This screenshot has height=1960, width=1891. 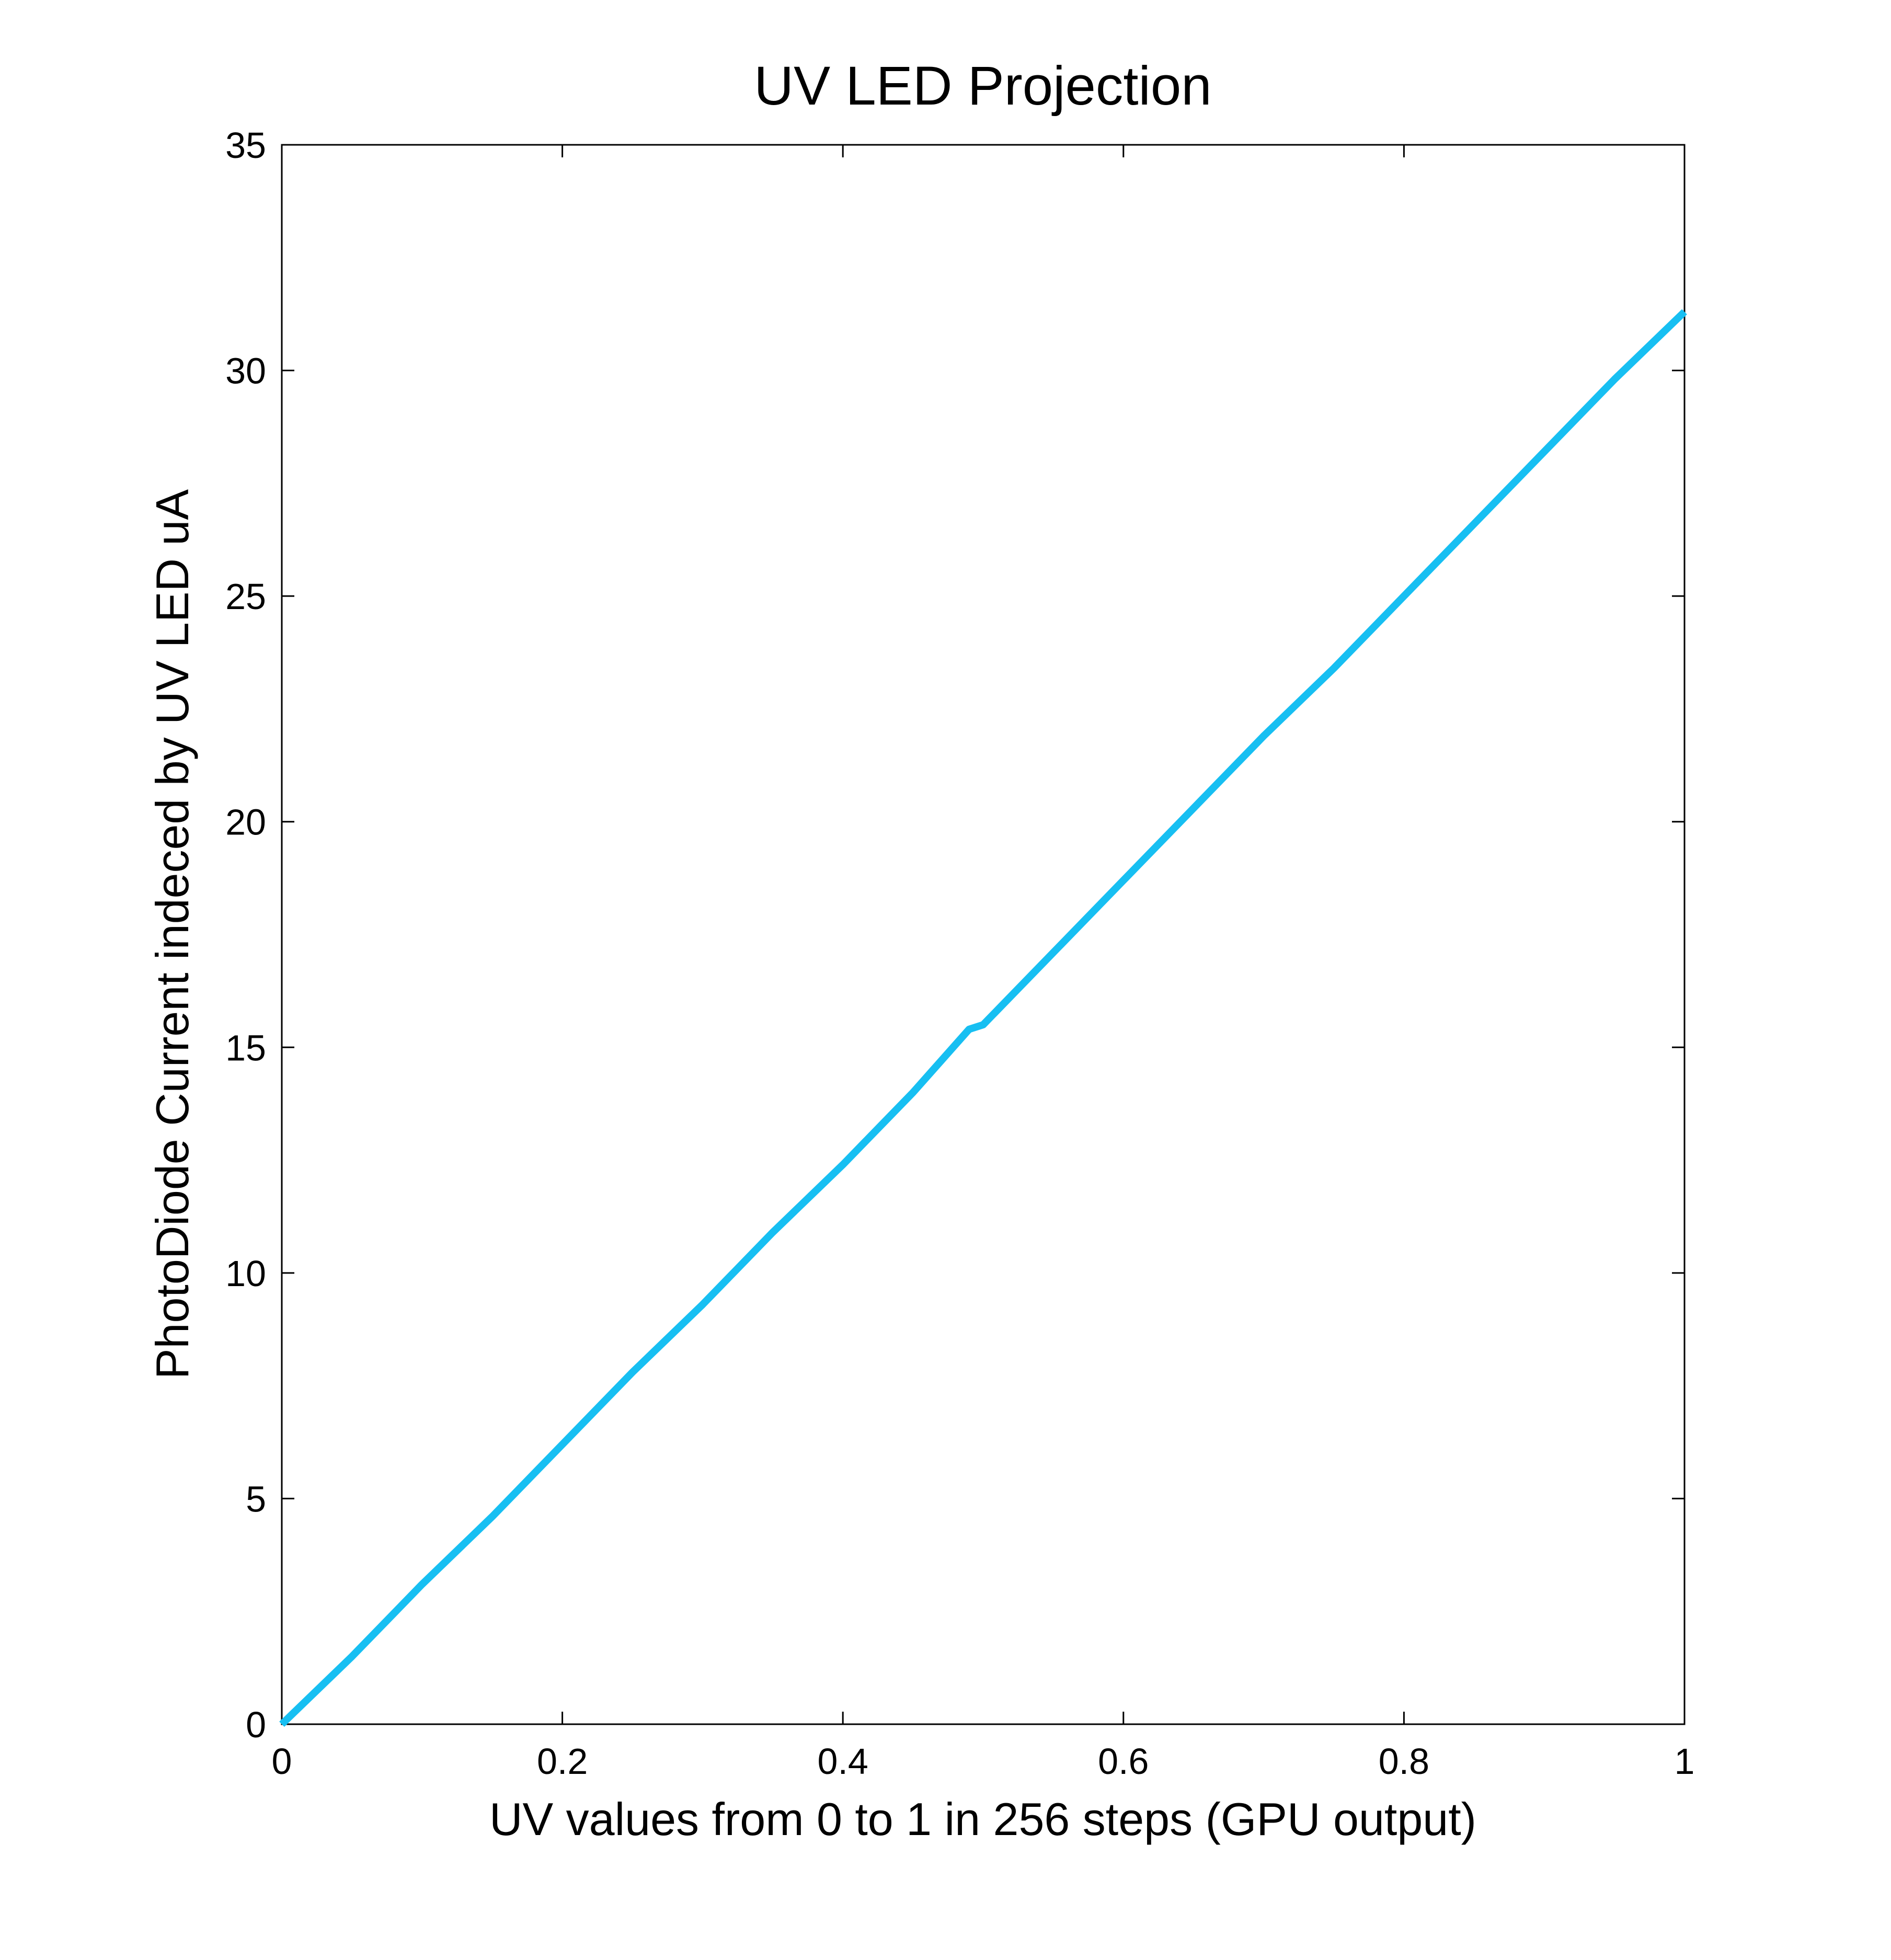 What do you see at coordinates (172, 934) in the screenshot?
I see `y-axis-label: PhotoDiode Current indeced by UV LED uA` at bounding box center [172, 934].